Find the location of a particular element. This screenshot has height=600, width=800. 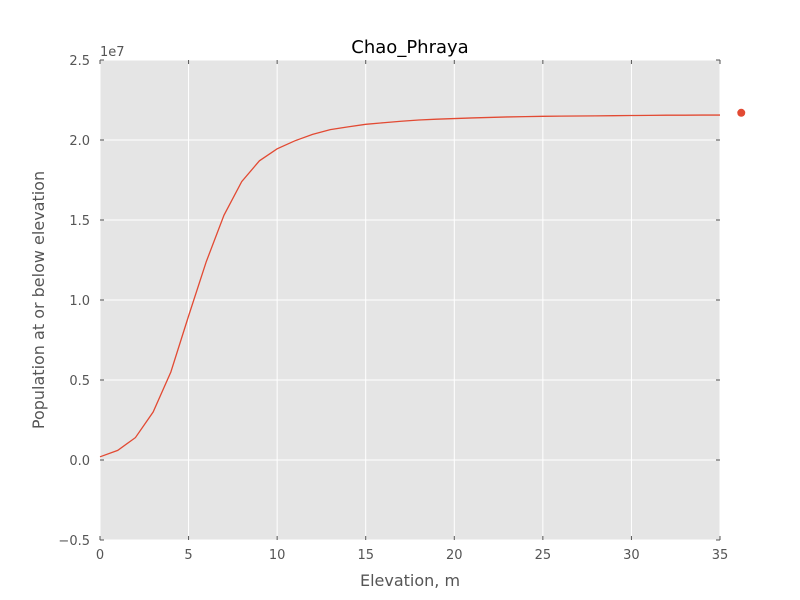

y-axis-label: Population at or below elevation is located at coordinates (38, 300).